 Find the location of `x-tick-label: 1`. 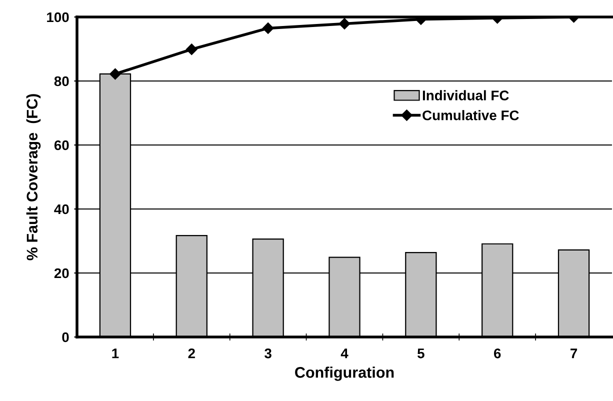

x-tick-label: 1 is located at coordinates (115, 353).